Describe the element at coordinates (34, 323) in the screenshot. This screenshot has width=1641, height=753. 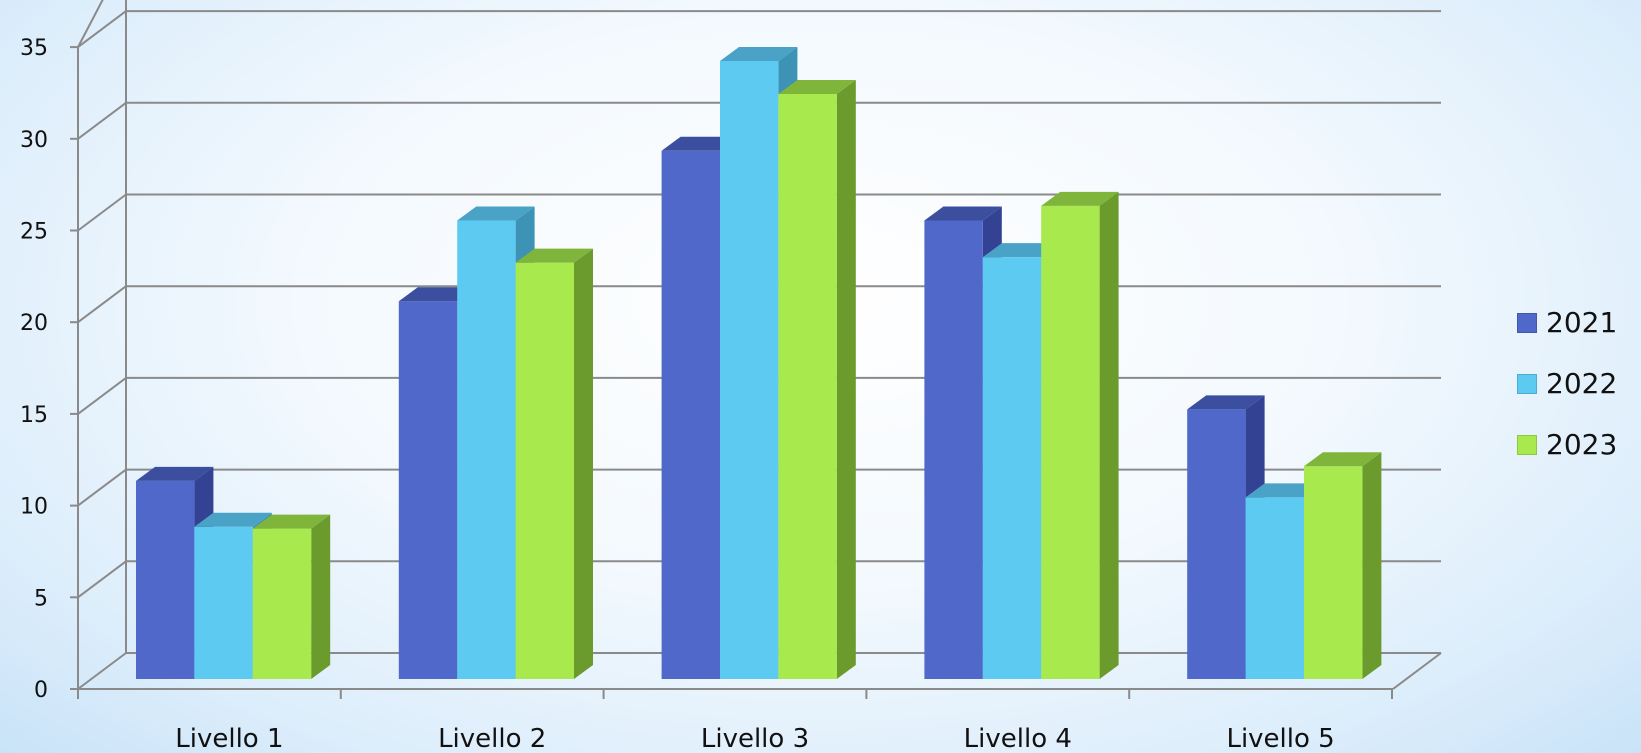
I see `y-tick-label-20: 20` at that location.